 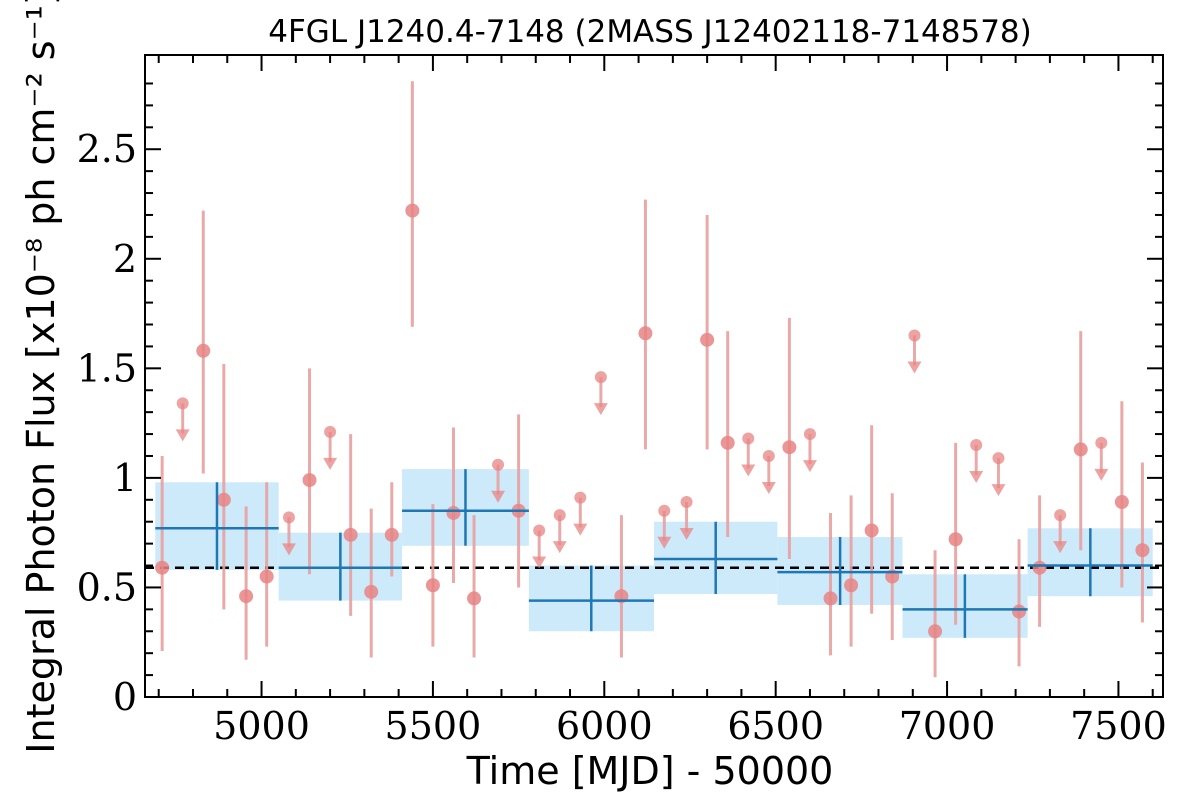 I want to click on y-tick-label: 1.5, so click(x=107, y=368).